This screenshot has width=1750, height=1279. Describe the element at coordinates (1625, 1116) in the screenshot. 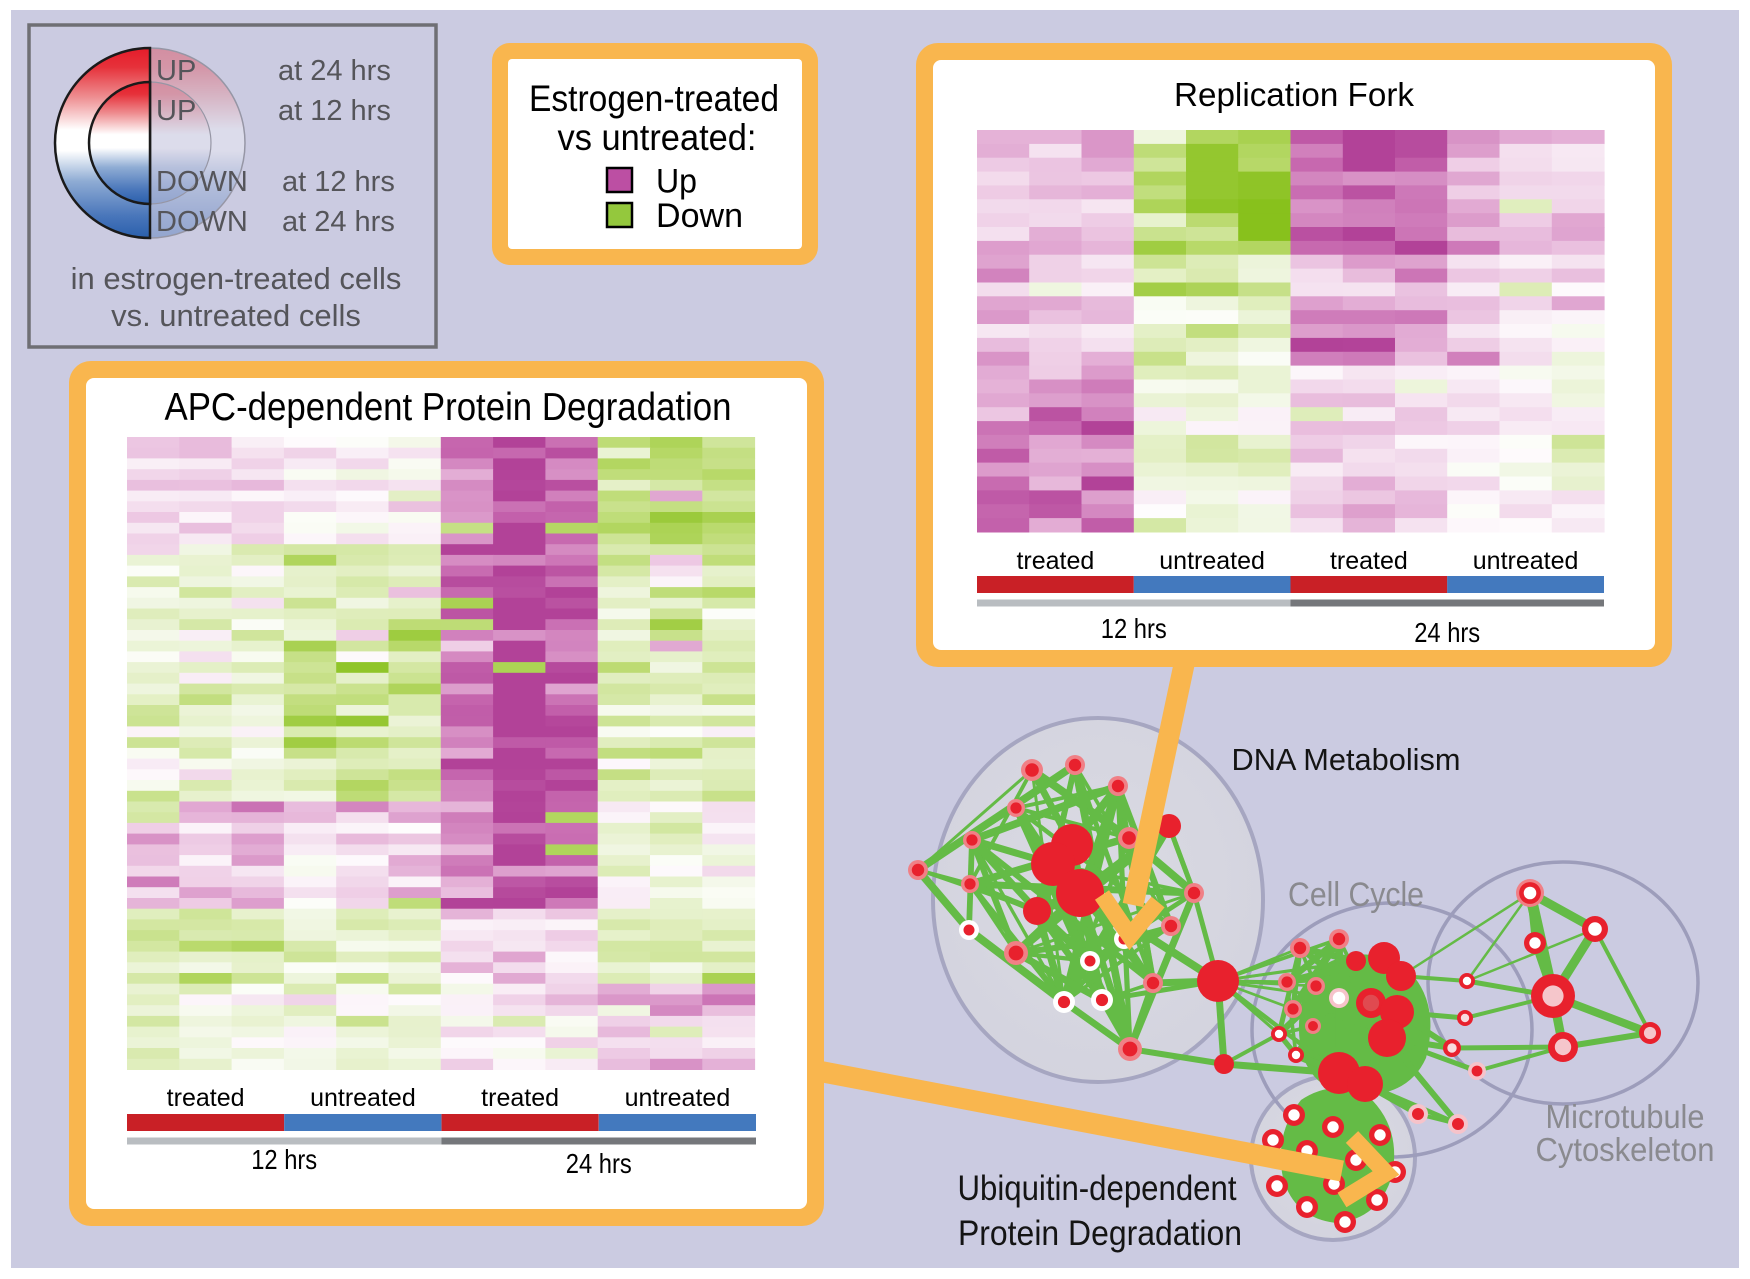

I see `svg-text: Microtubule` at that location.